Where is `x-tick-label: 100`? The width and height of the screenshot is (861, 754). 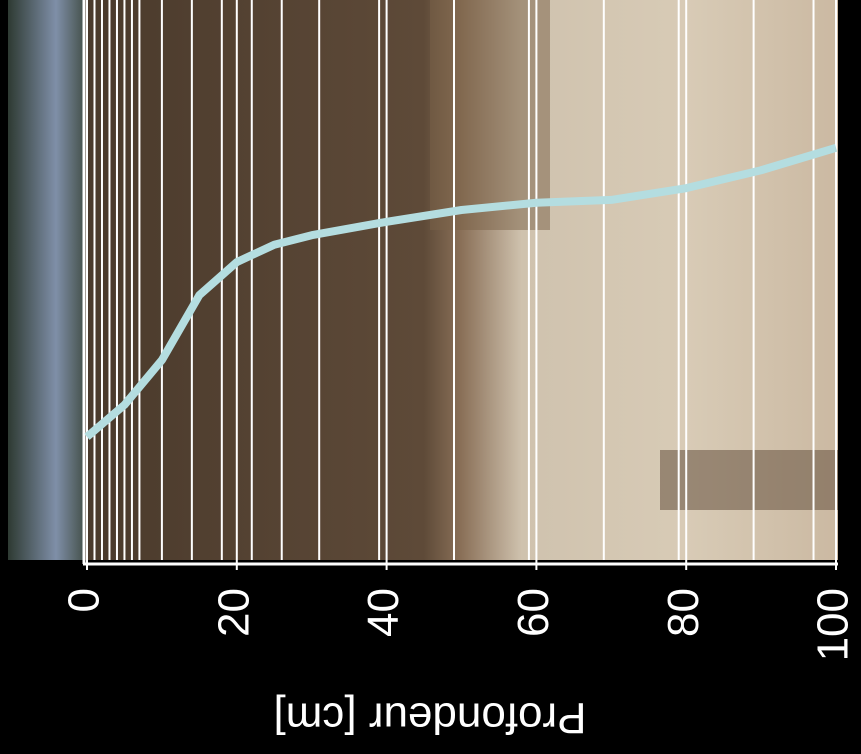
x-tick-label: 100 is located at coordinates (833, 624).